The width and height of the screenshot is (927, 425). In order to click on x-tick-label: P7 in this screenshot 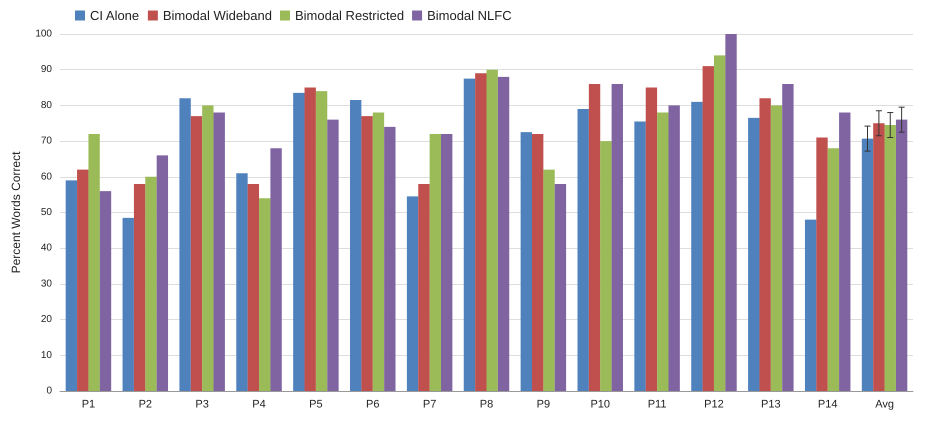, I will do `click(429, 404)`.